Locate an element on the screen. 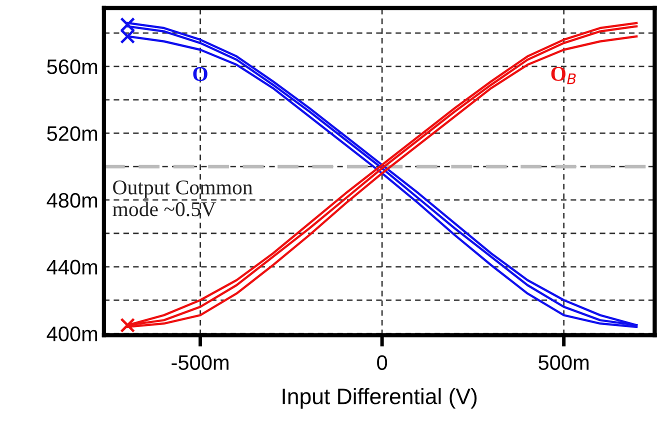 The height and width of the screenshot is (444, 658). y-tick-label: 520m is located at coordinates (72, 133).